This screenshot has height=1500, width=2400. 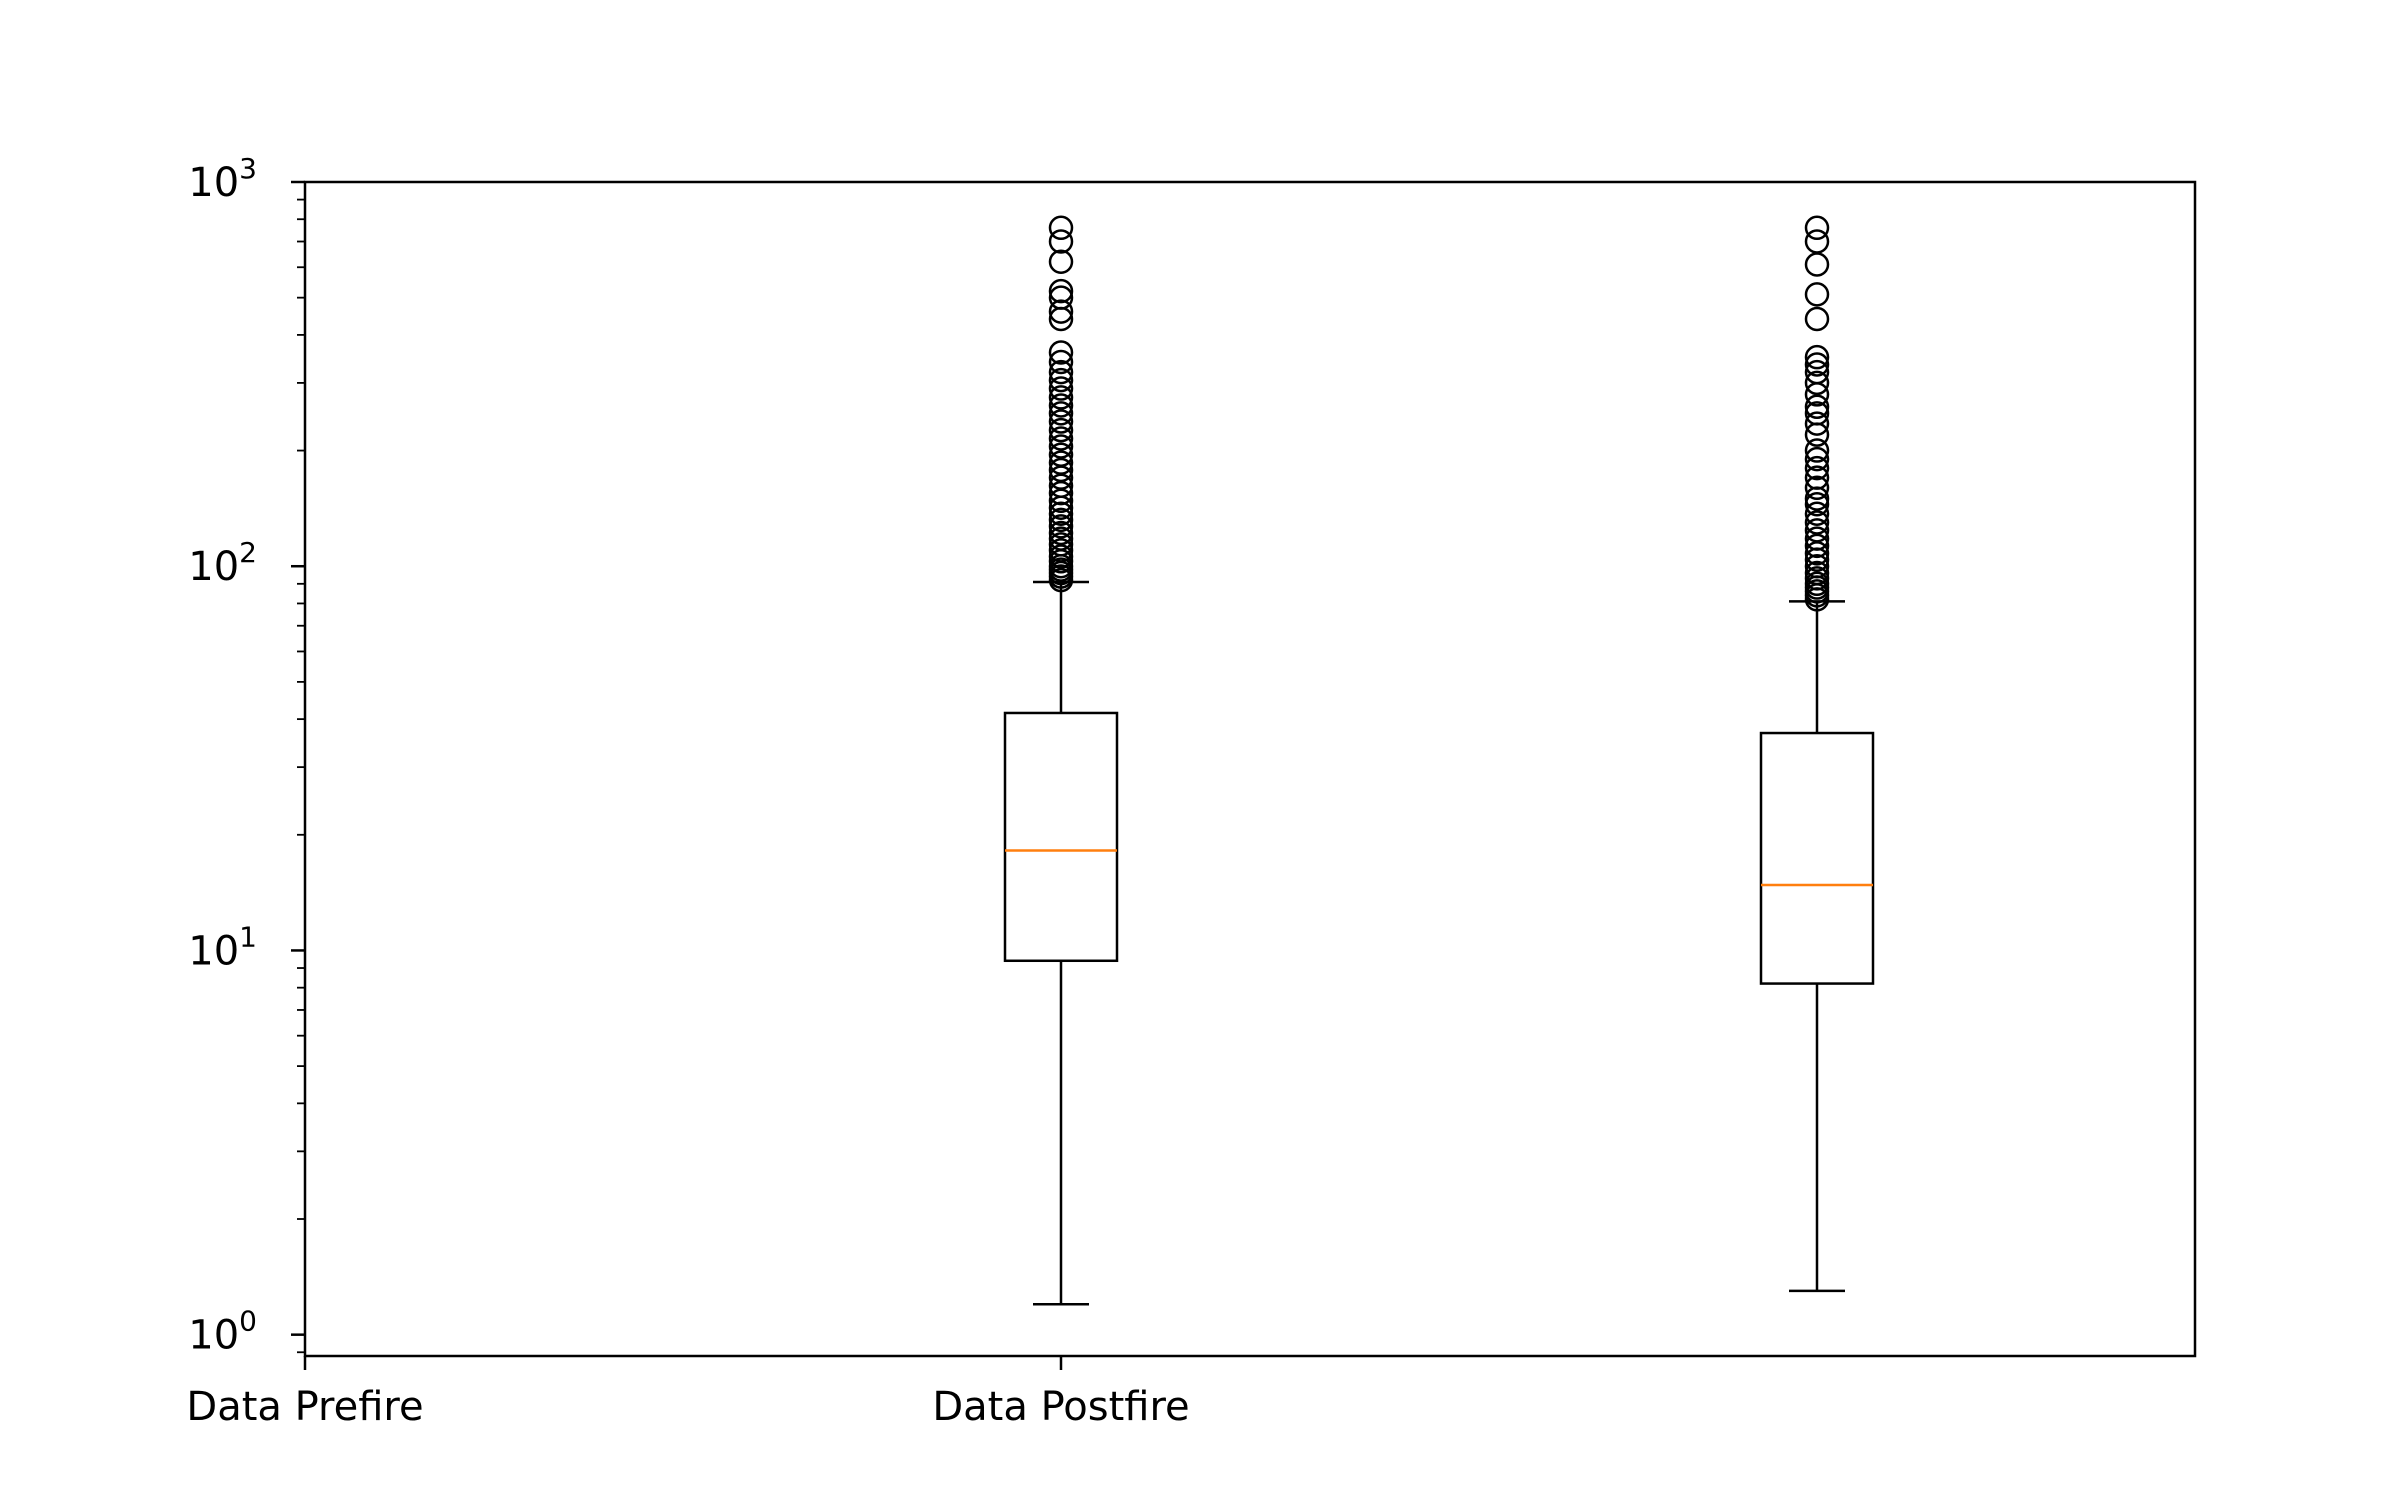 I want to click on y-tick-label: 10¹, so click(x=222, y=947).